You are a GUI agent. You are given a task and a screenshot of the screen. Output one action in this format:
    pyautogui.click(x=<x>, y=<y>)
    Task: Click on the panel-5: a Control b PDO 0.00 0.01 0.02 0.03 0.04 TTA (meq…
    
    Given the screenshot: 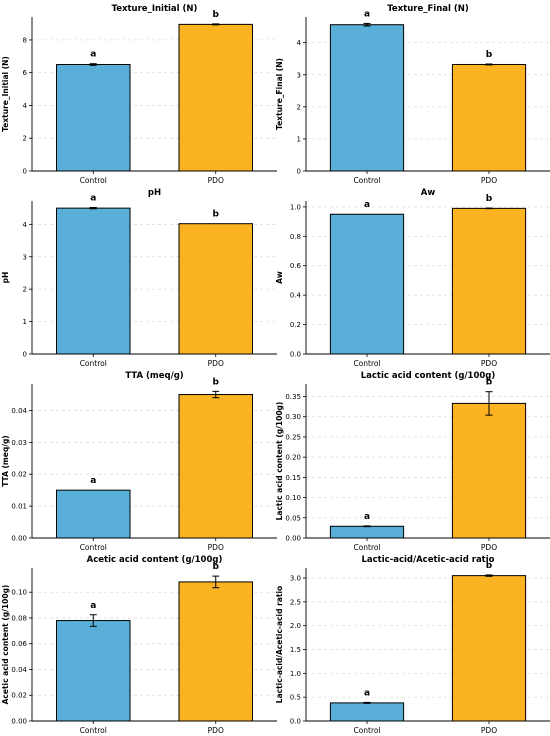 What is the action you would take?
    pyautogui.click(x=139, y=461)
    